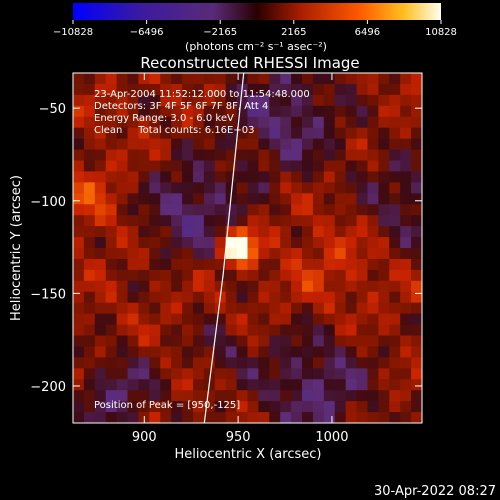 This screenshot has height=500, width=500. Describe the element at coordinates (255, 32) in the screenshot. I see `colorbar-tick-labels: −10828 −6496 −2165 2165 6496 10828` at that location.